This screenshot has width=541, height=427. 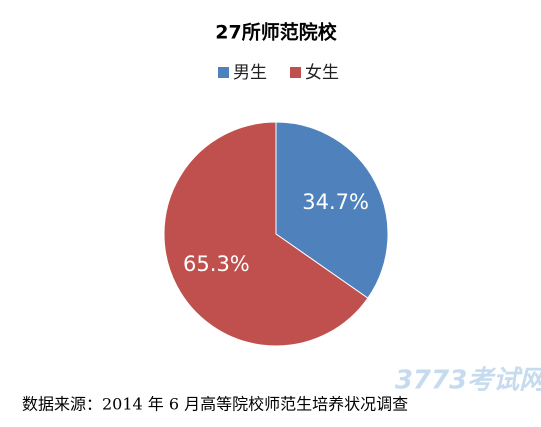 What do you see at coordinates (215, 404) in the screenshot?
I see `source-note: 数据来源：2014 年 6 月高等院校师范生培养状况调查` at bounding box center [215, 404].